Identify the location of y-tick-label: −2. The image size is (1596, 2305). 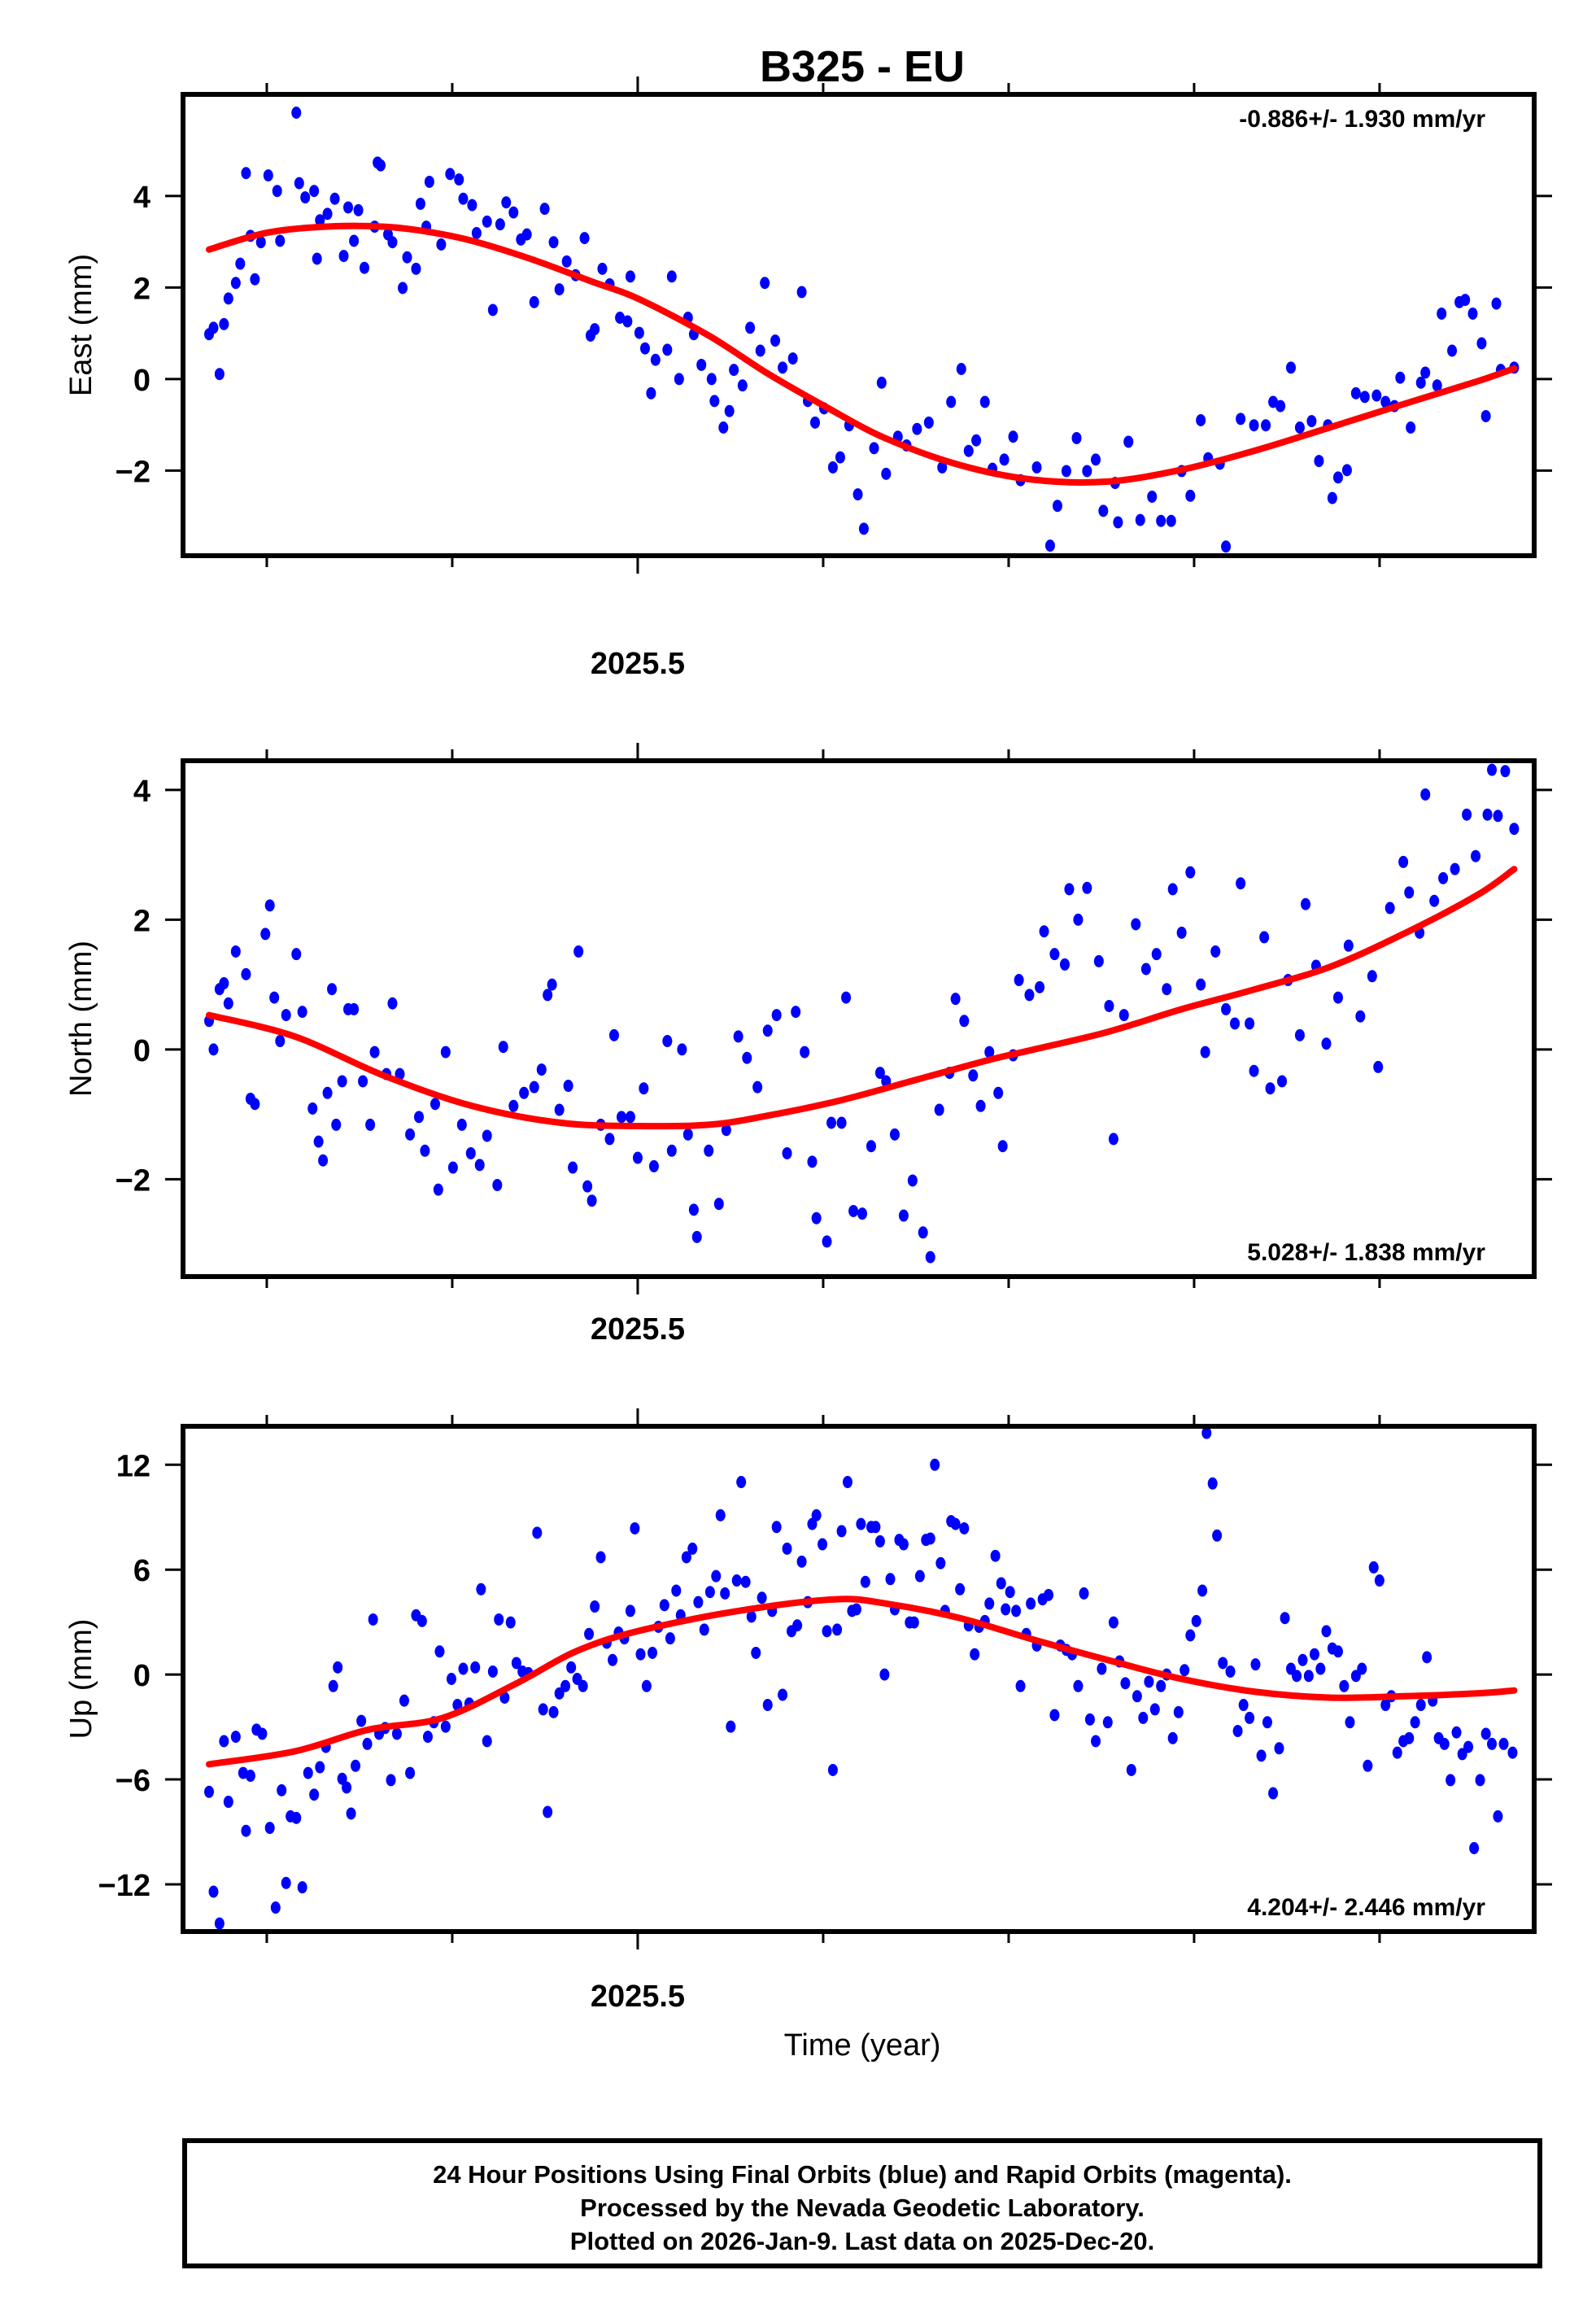
(133, 1180).